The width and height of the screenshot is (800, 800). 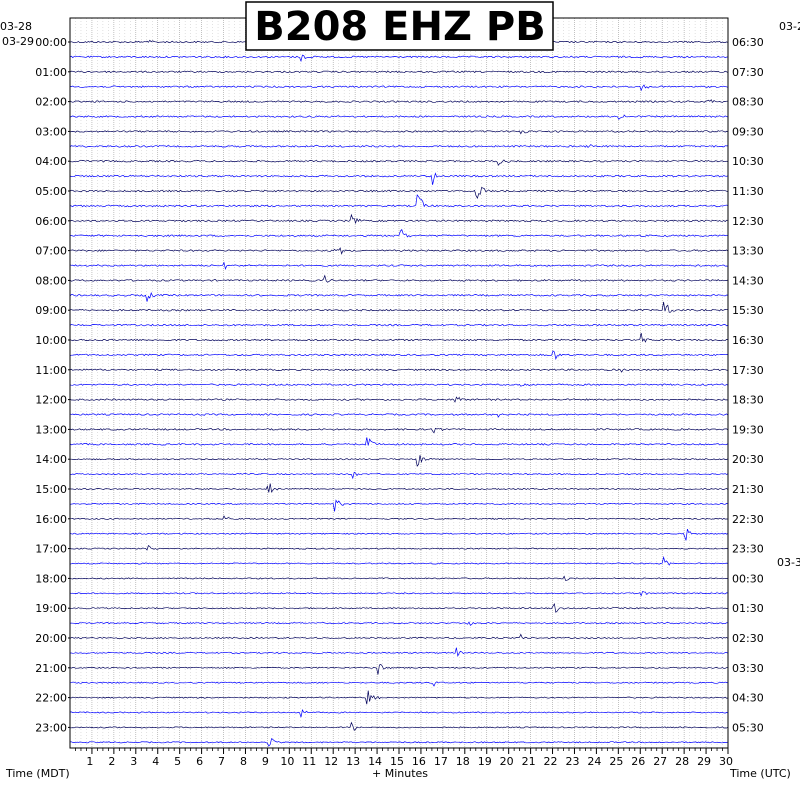 What do you see at coordinates (199, 761) in the screenshot?
I see `x-tick-label: 6` at bounding box center [199, 761].